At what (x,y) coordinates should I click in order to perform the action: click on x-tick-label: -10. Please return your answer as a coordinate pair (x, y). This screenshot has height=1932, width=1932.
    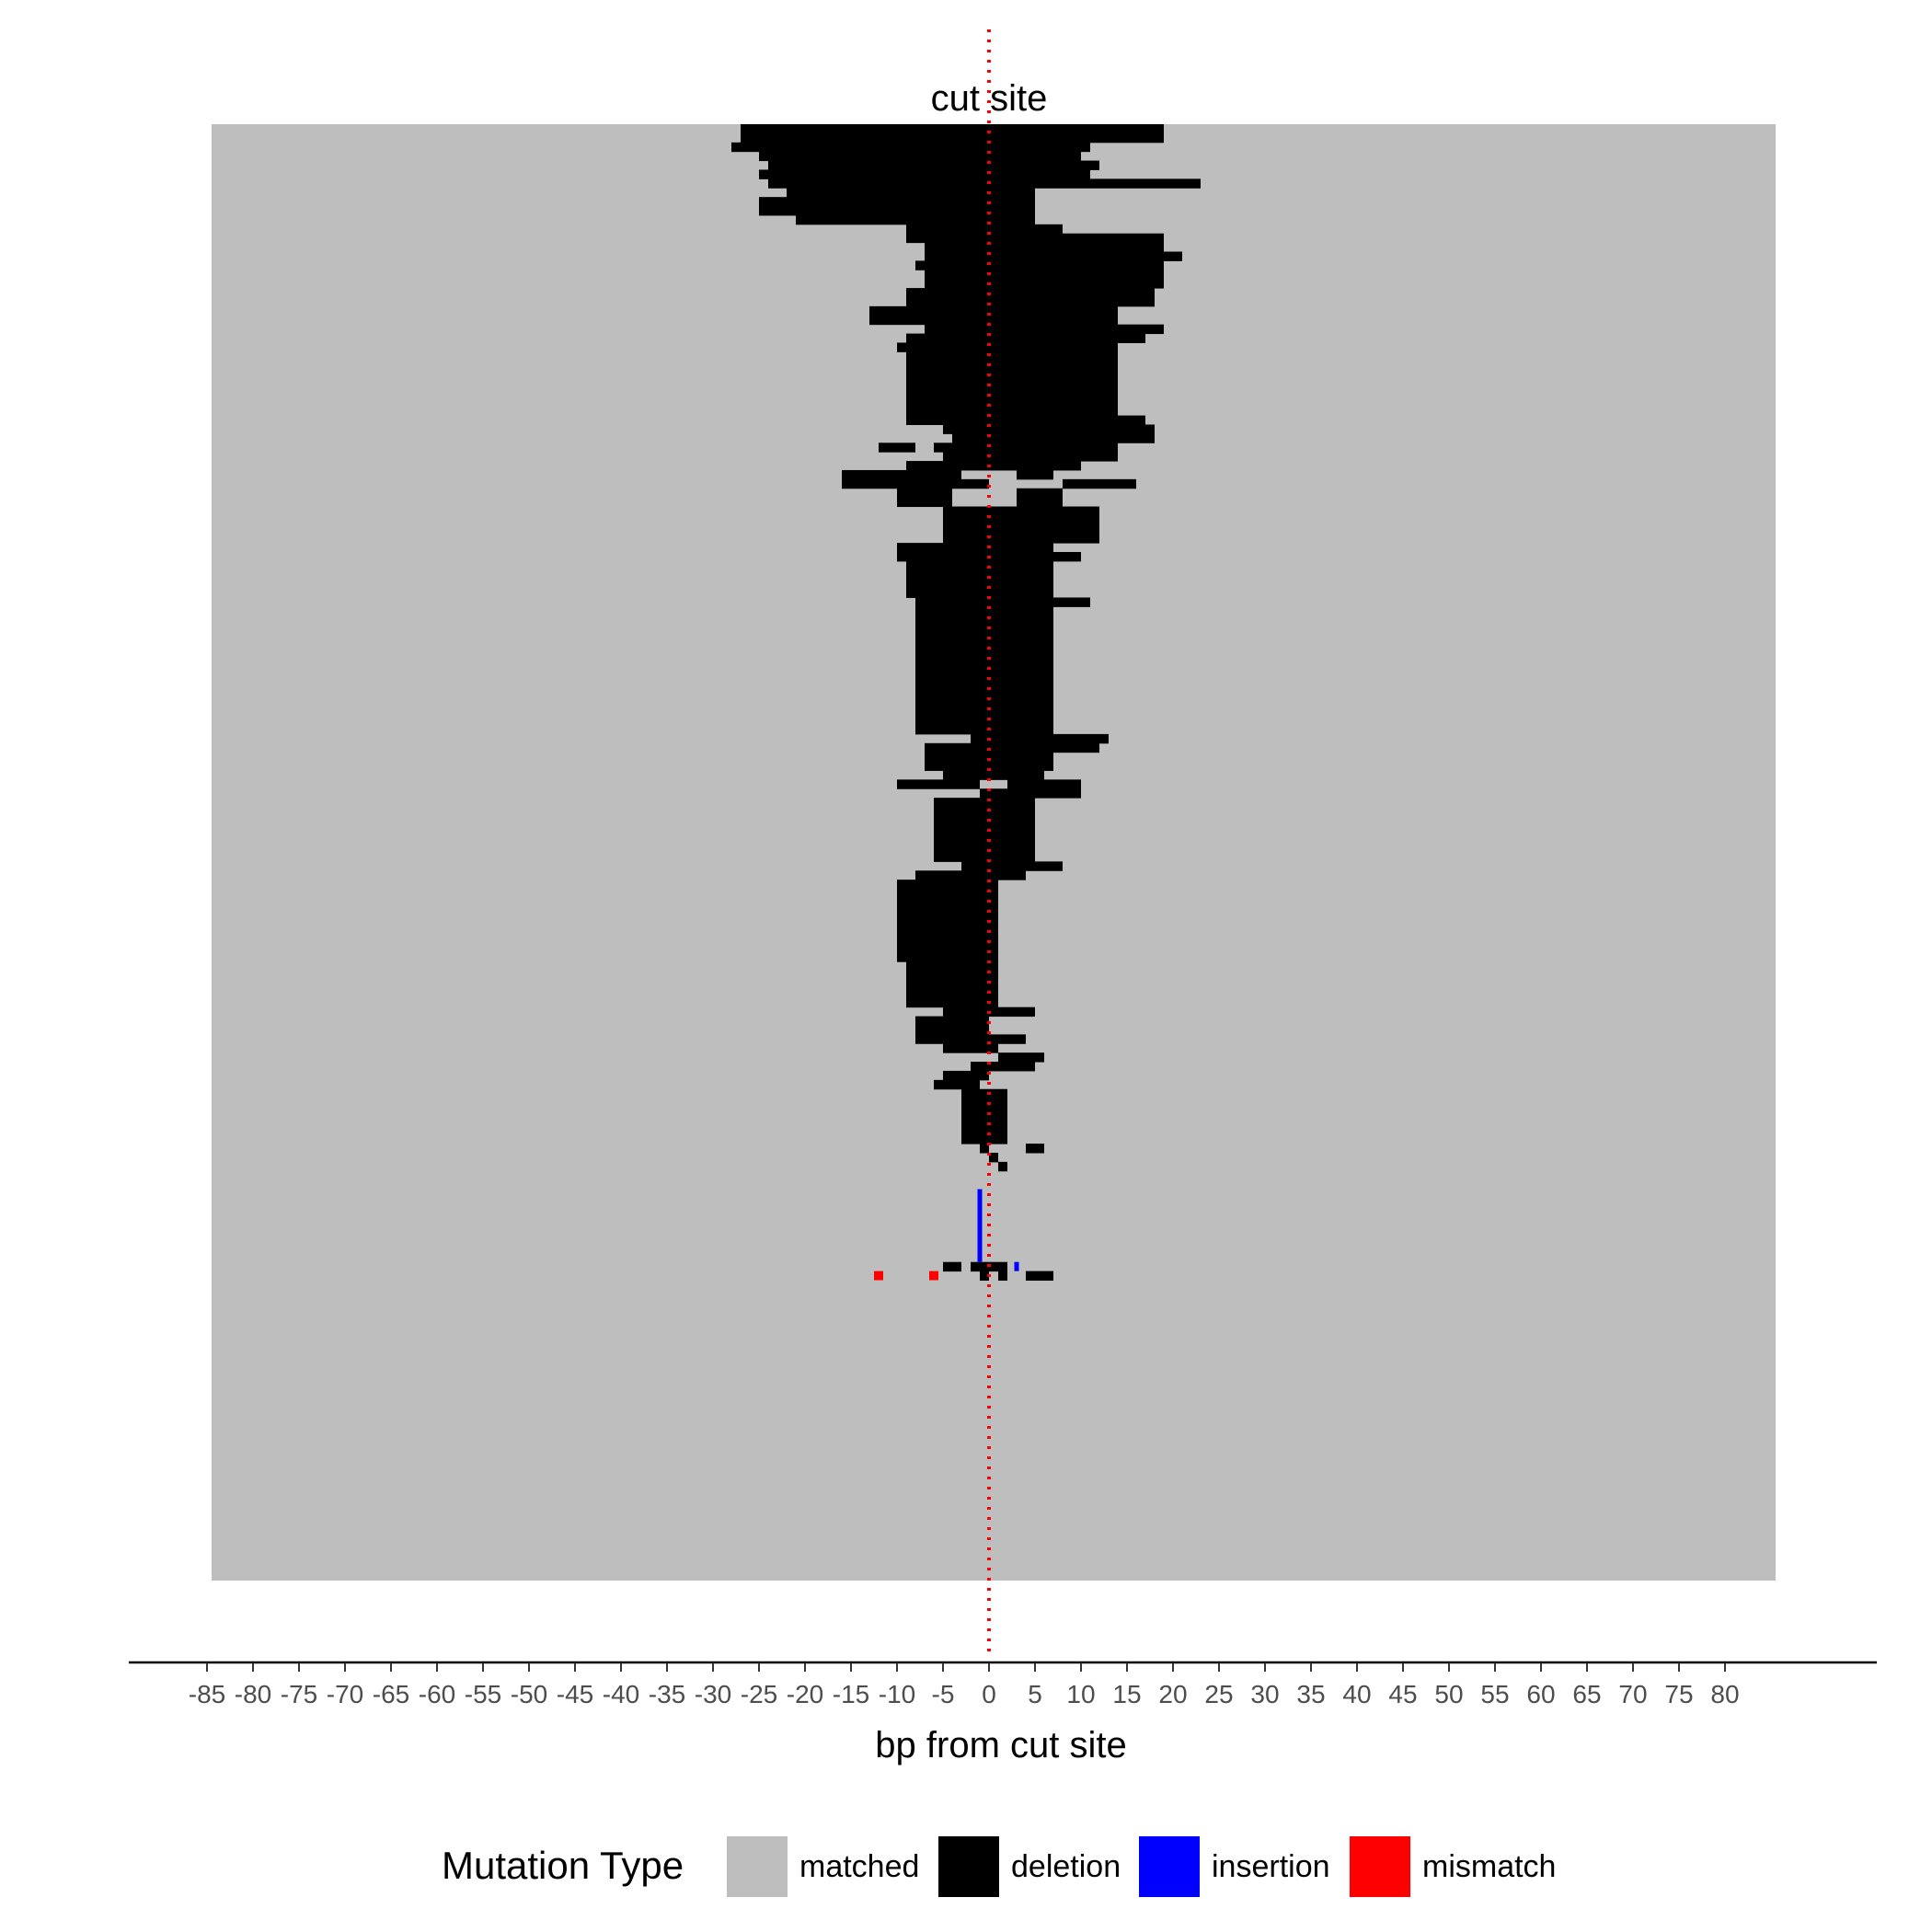
    Looking at the image, I should click on (897, 1694).